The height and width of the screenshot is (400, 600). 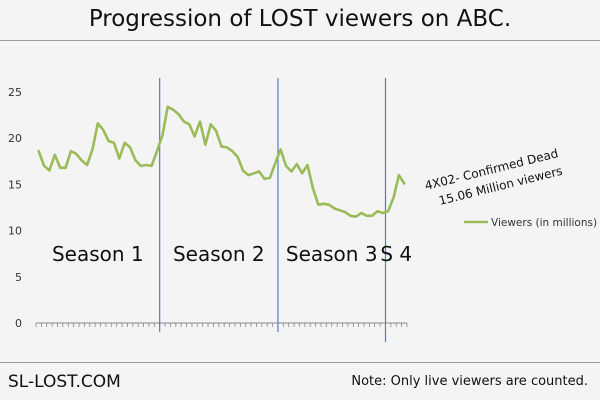 I want to click on chart-title: Progression of LOST viewers on ABC., so click(x=300, y=19).